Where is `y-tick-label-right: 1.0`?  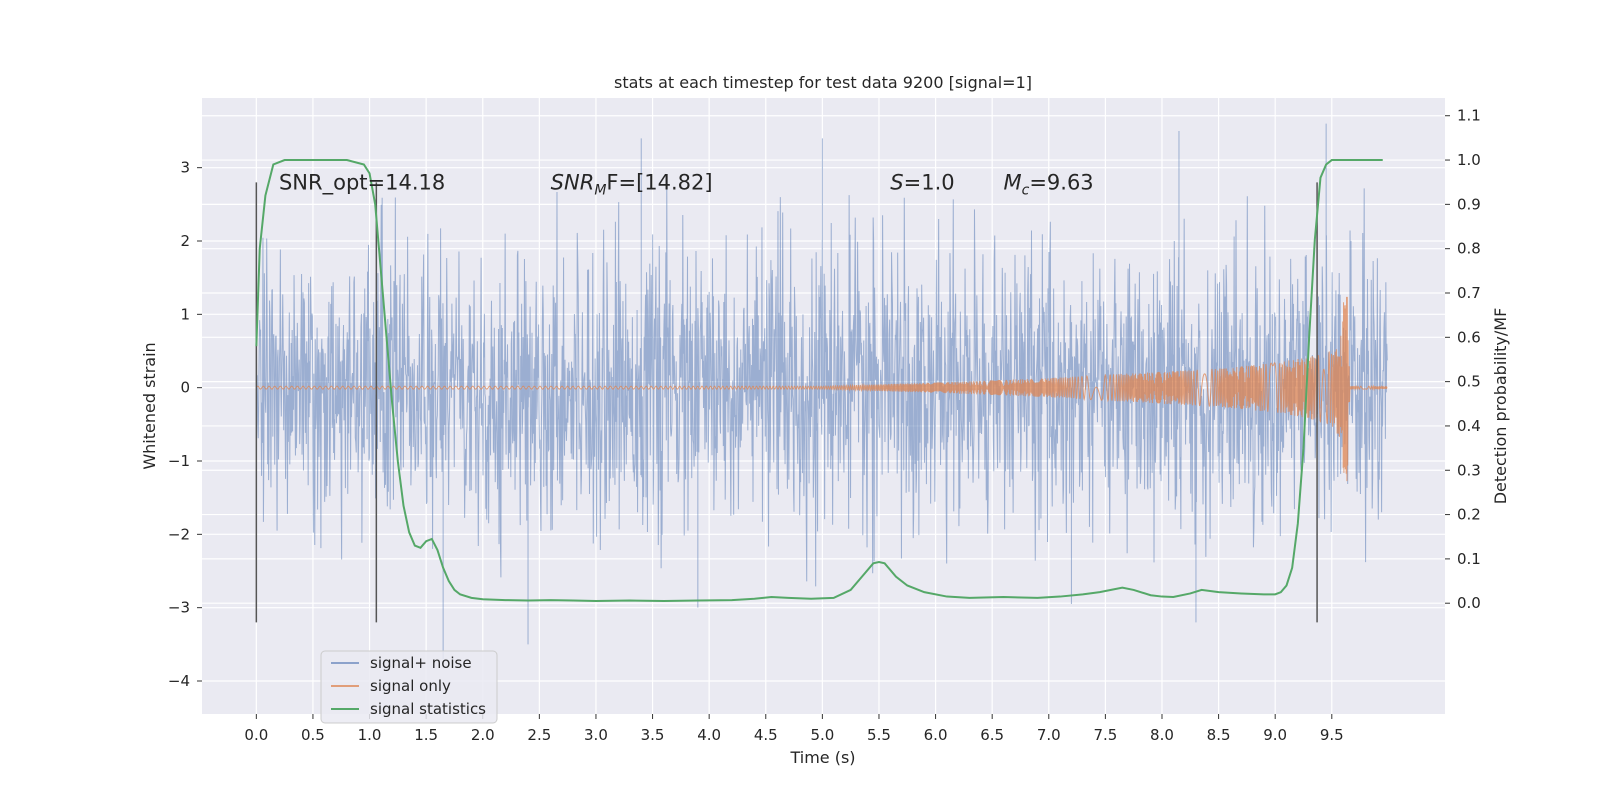 y-tick-label-right: 1.0 is located at coordinates (1469, 160).